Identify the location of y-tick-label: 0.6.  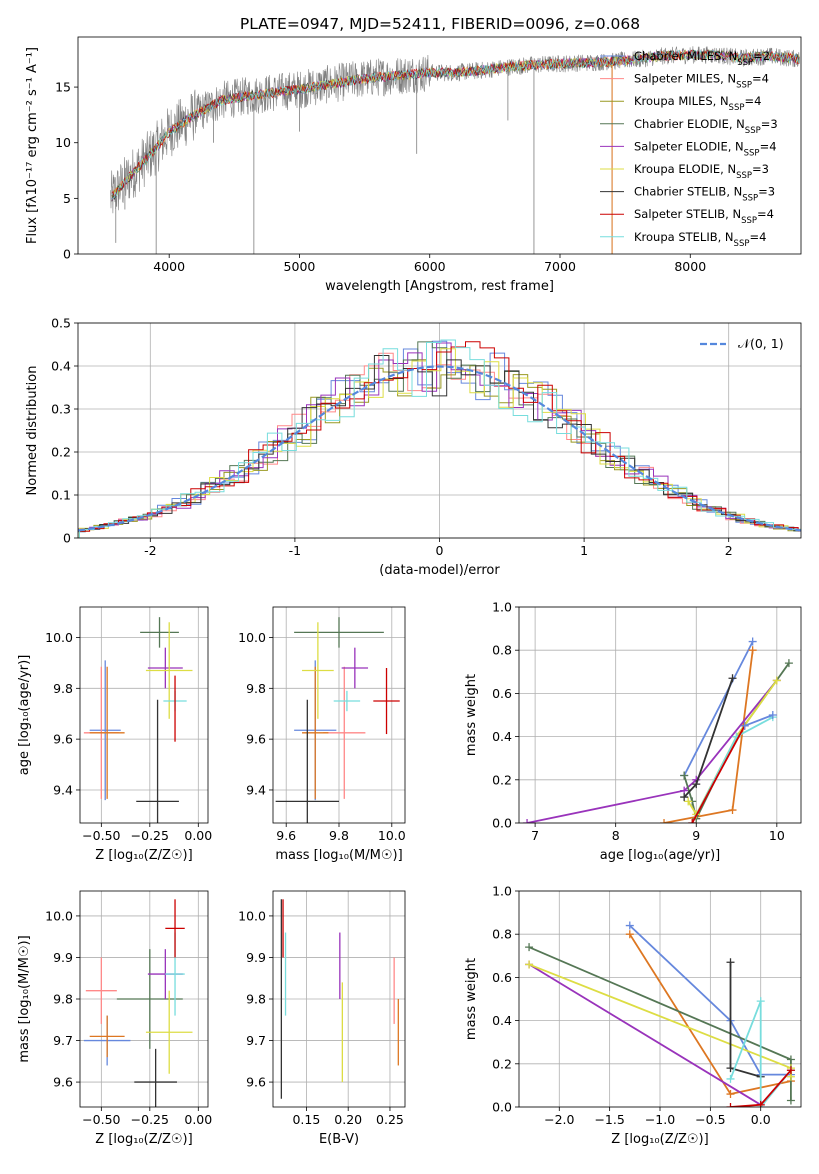
(502, 977).